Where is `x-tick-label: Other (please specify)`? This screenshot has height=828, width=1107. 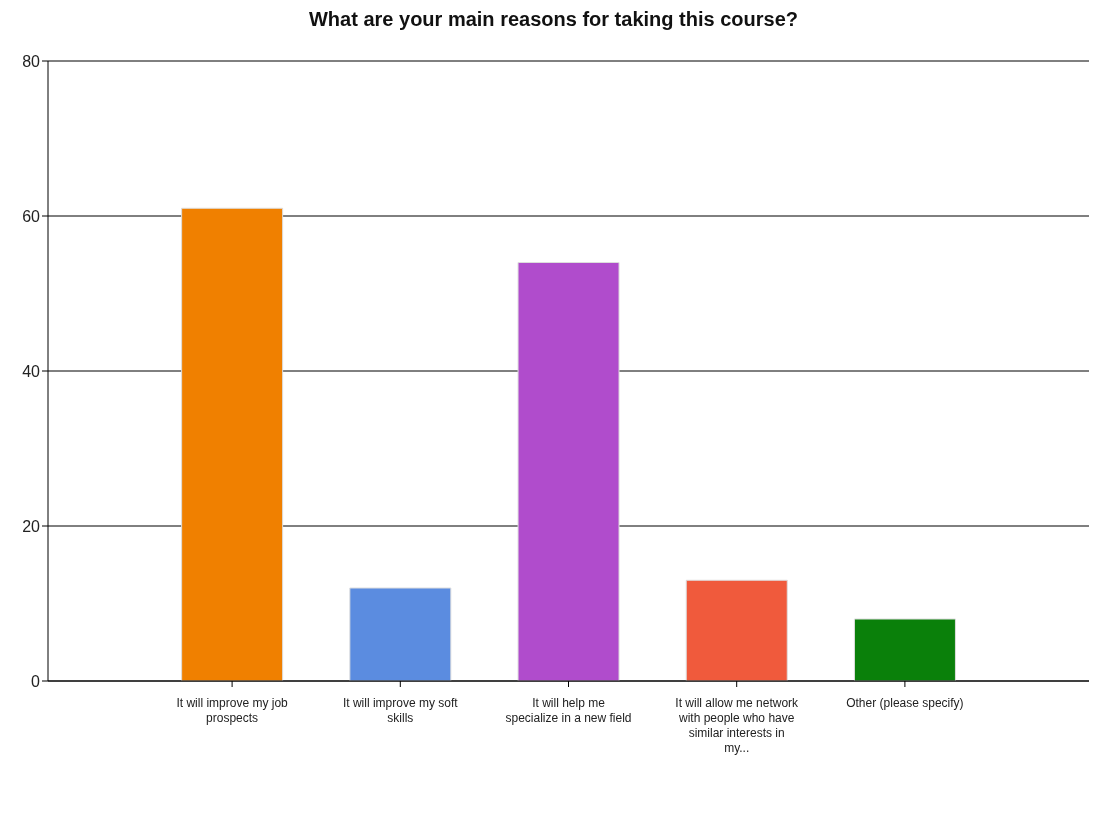 x-tick-label: Other (please specify) is located at coordinates (905, 703).